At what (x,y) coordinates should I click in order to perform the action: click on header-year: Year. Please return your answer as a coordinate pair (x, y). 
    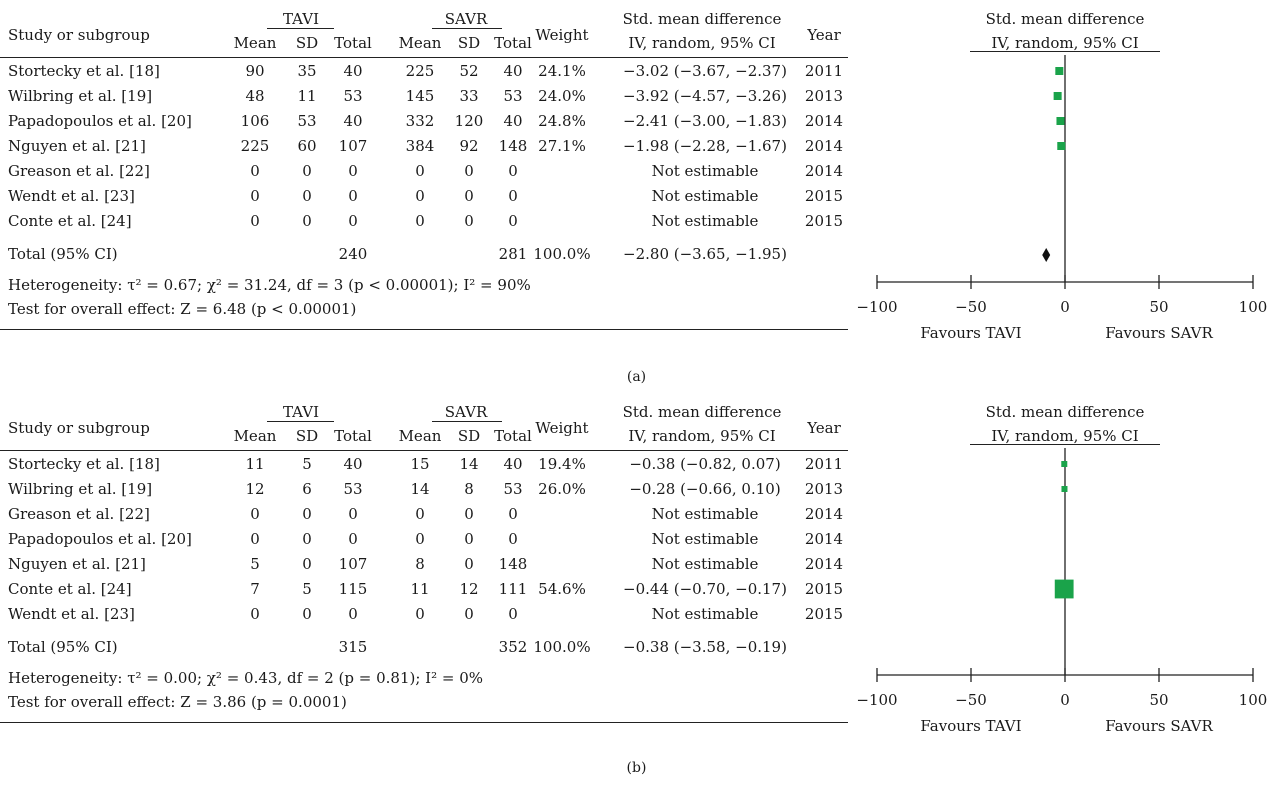
    Looking at the image, I should click on (824, 35).